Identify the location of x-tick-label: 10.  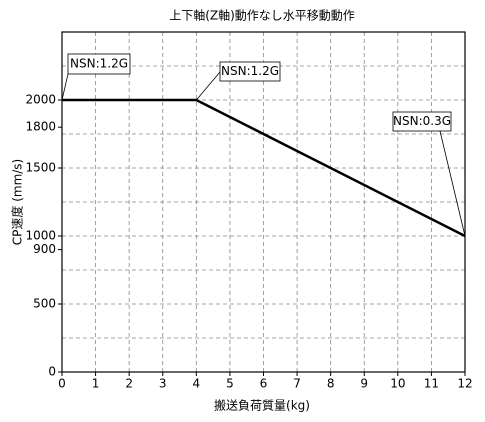
(397, 384).